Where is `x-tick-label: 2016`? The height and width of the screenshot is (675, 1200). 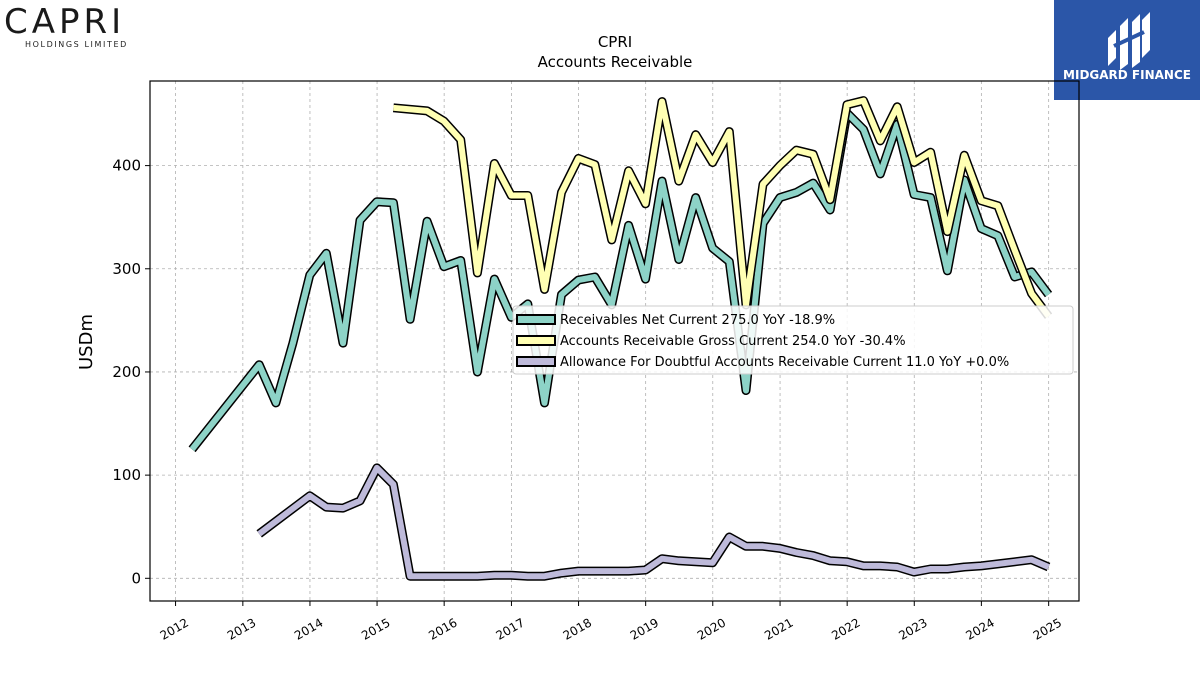
x-tick-label: 2016 is located at coordinates (442, 628).